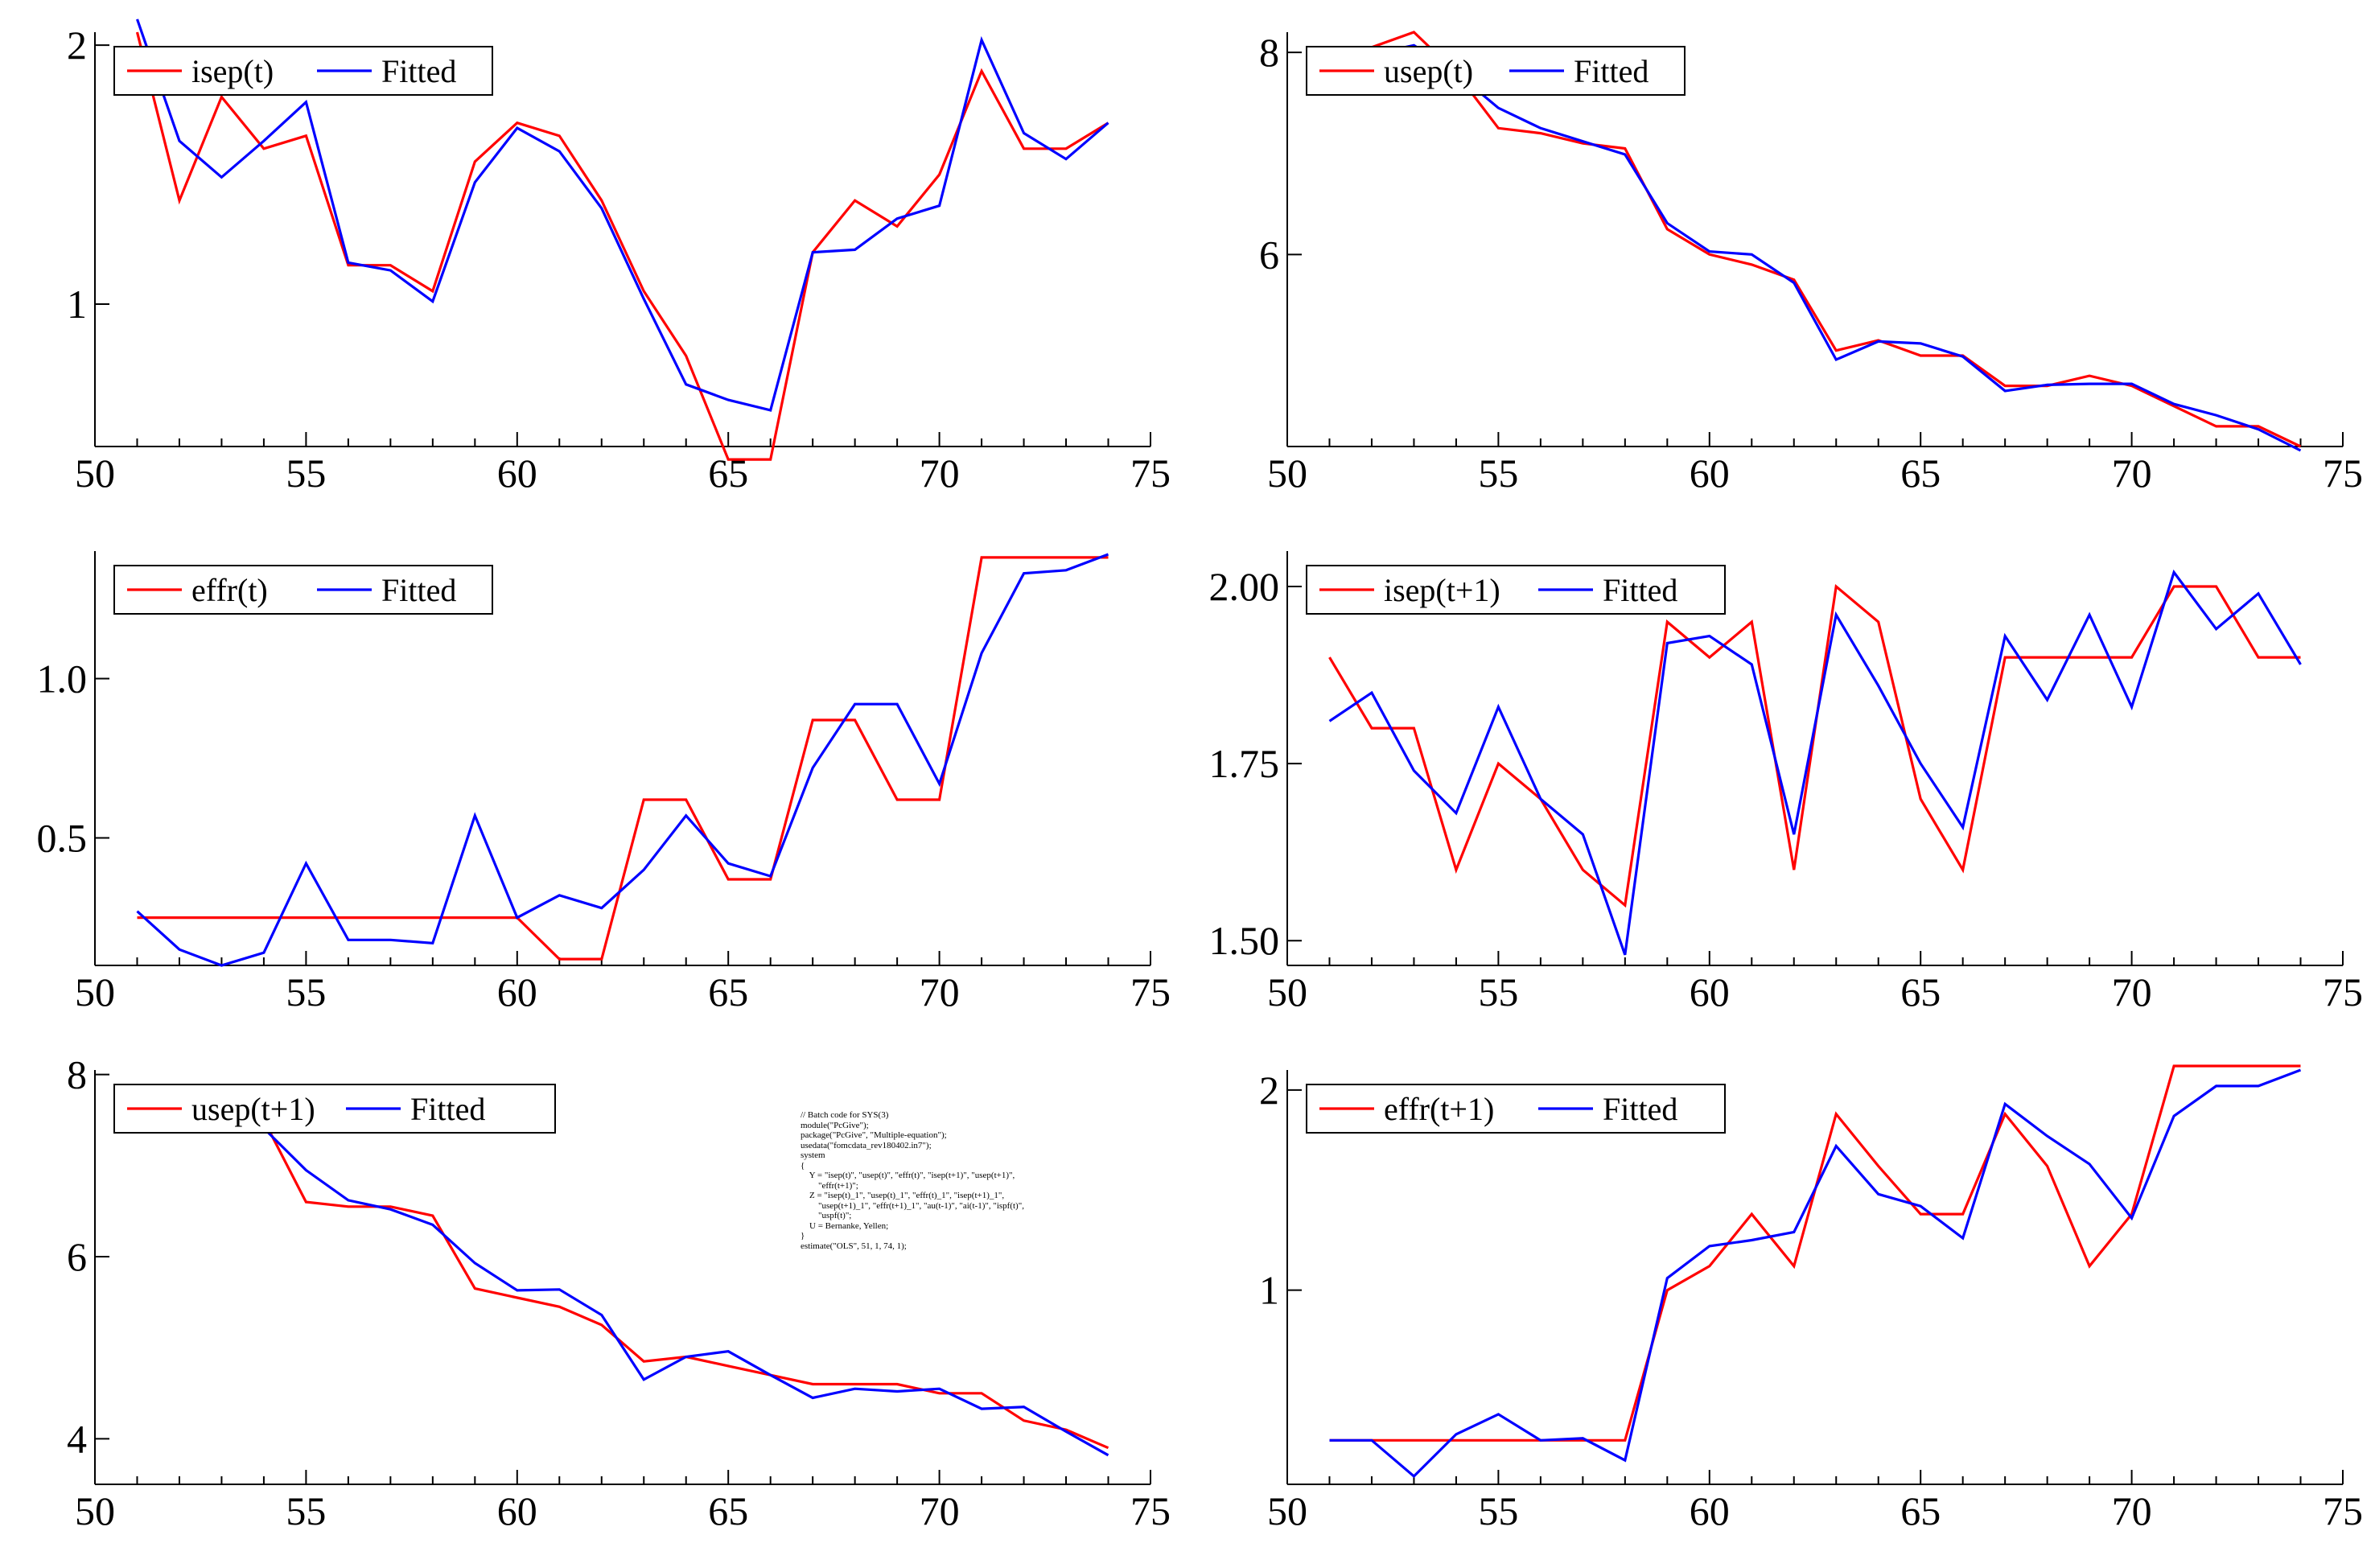 The width and height of the screenshot is (2375, 1568). What do you see at coordinates (303, 71) in the screenshot?
I see `legend: isep(t) Fitted` at bounding box center [303, 71].